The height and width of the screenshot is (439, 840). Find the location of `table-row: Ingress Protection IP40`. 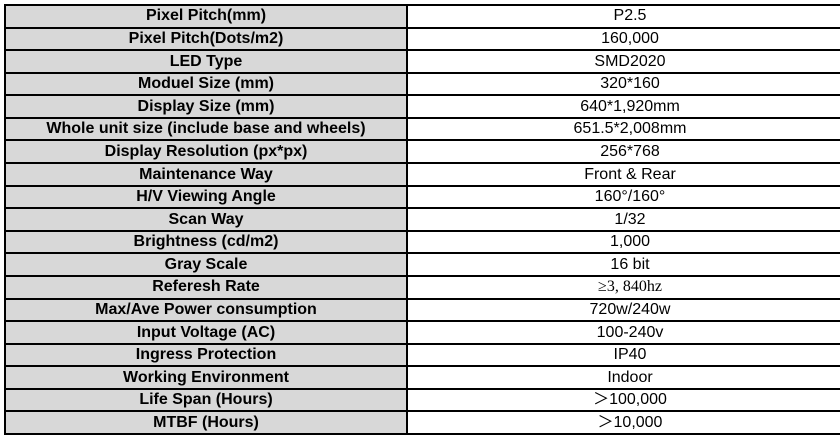

table-row: Ingress Protection IP40 is located at coordinates (422, 355).